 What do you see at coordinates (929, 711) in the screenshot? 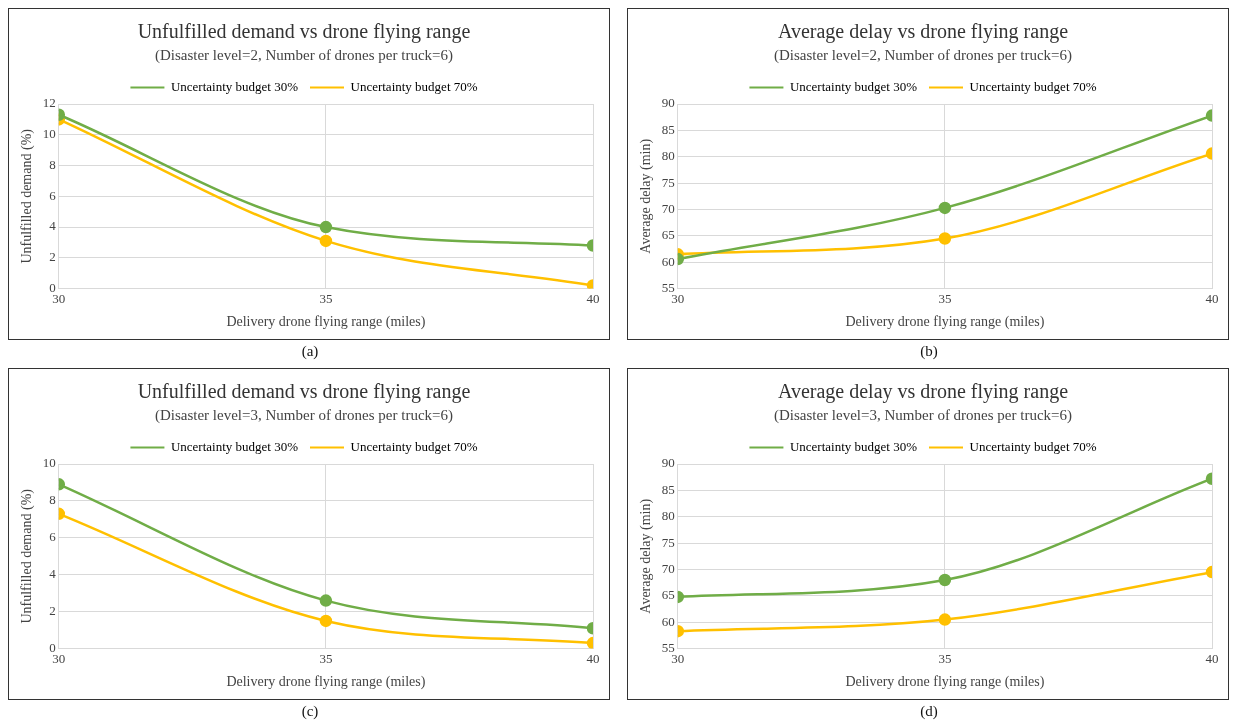
I see `text: (d)` at bounding box center [929, 711].